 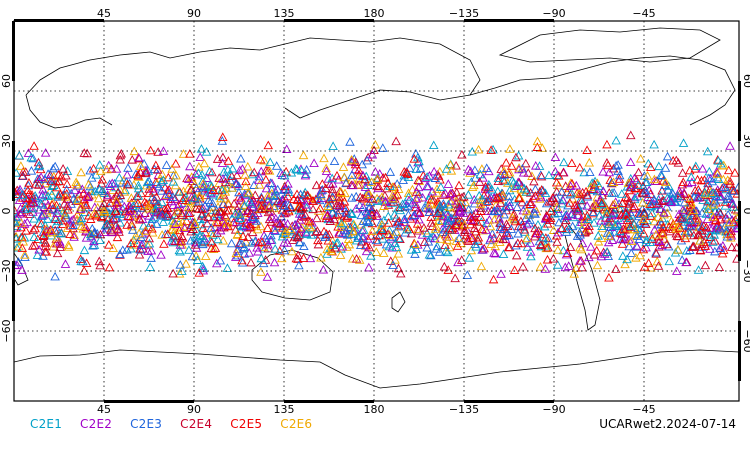 What do you see at coordinates (553, 13) in the screenshot?
I see `top-lon-label: −90` at bounding box center [553, 13].